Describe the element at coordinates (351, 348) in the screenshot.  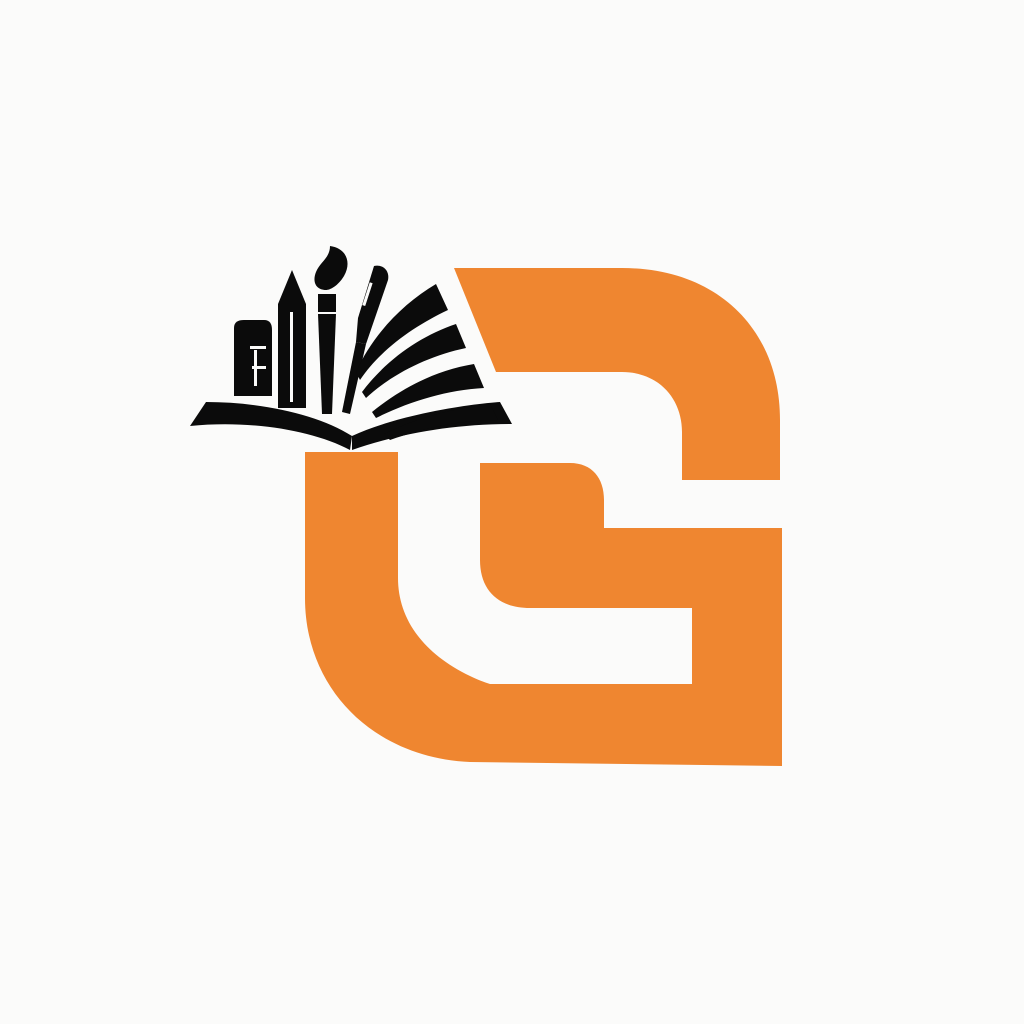
I see `book-with-stationery-icon` at that location.